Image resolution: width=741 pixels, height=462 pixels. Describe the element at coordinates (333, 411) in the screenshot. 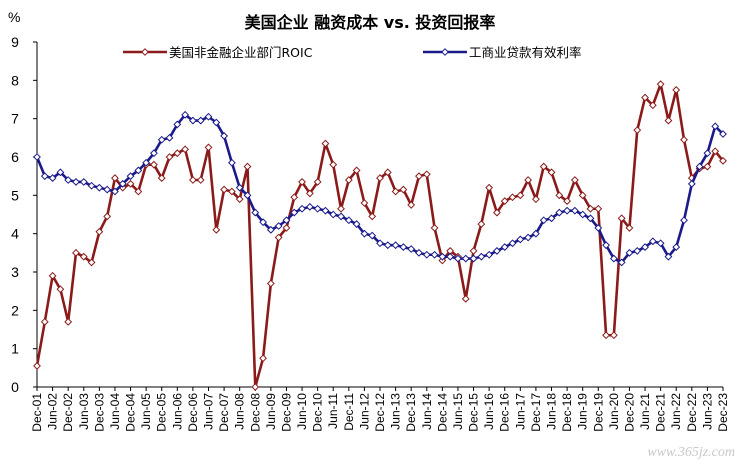

I see `x-tick-label: Jun-11` at that location.